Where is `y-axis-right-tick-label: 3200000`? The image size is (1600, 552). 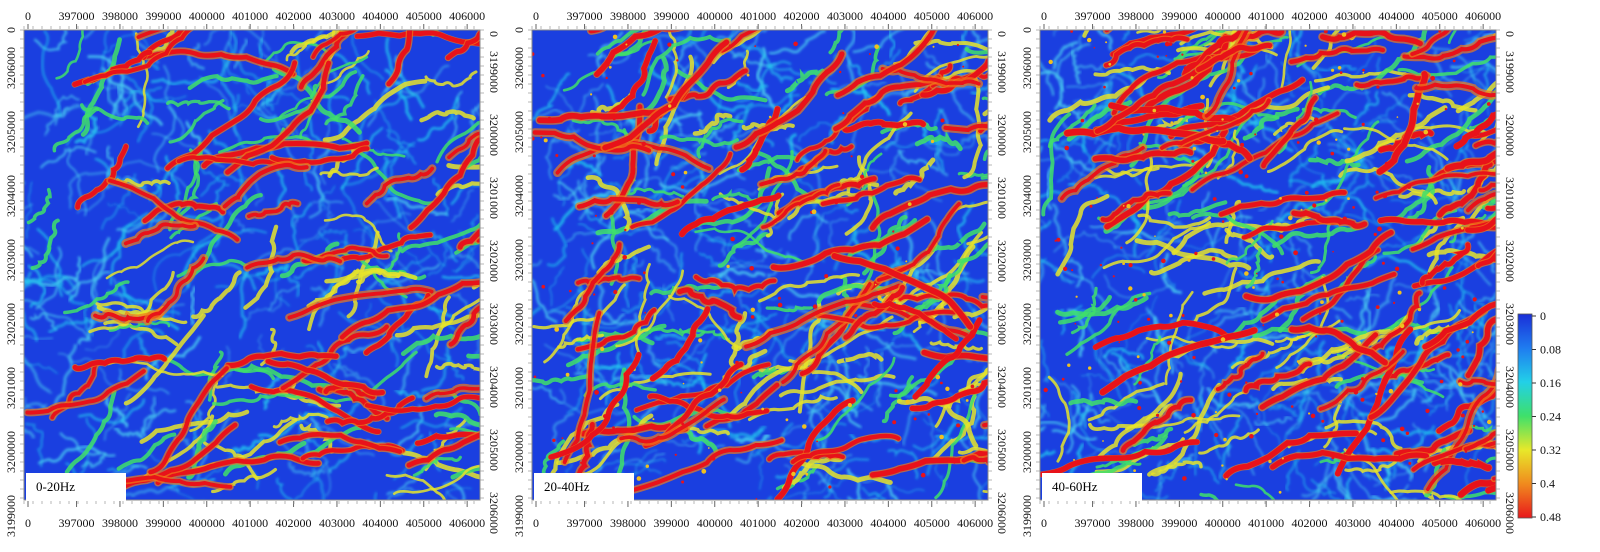 y-axis-right-tick-label: 3200000 is located at coordinates (494, 135).